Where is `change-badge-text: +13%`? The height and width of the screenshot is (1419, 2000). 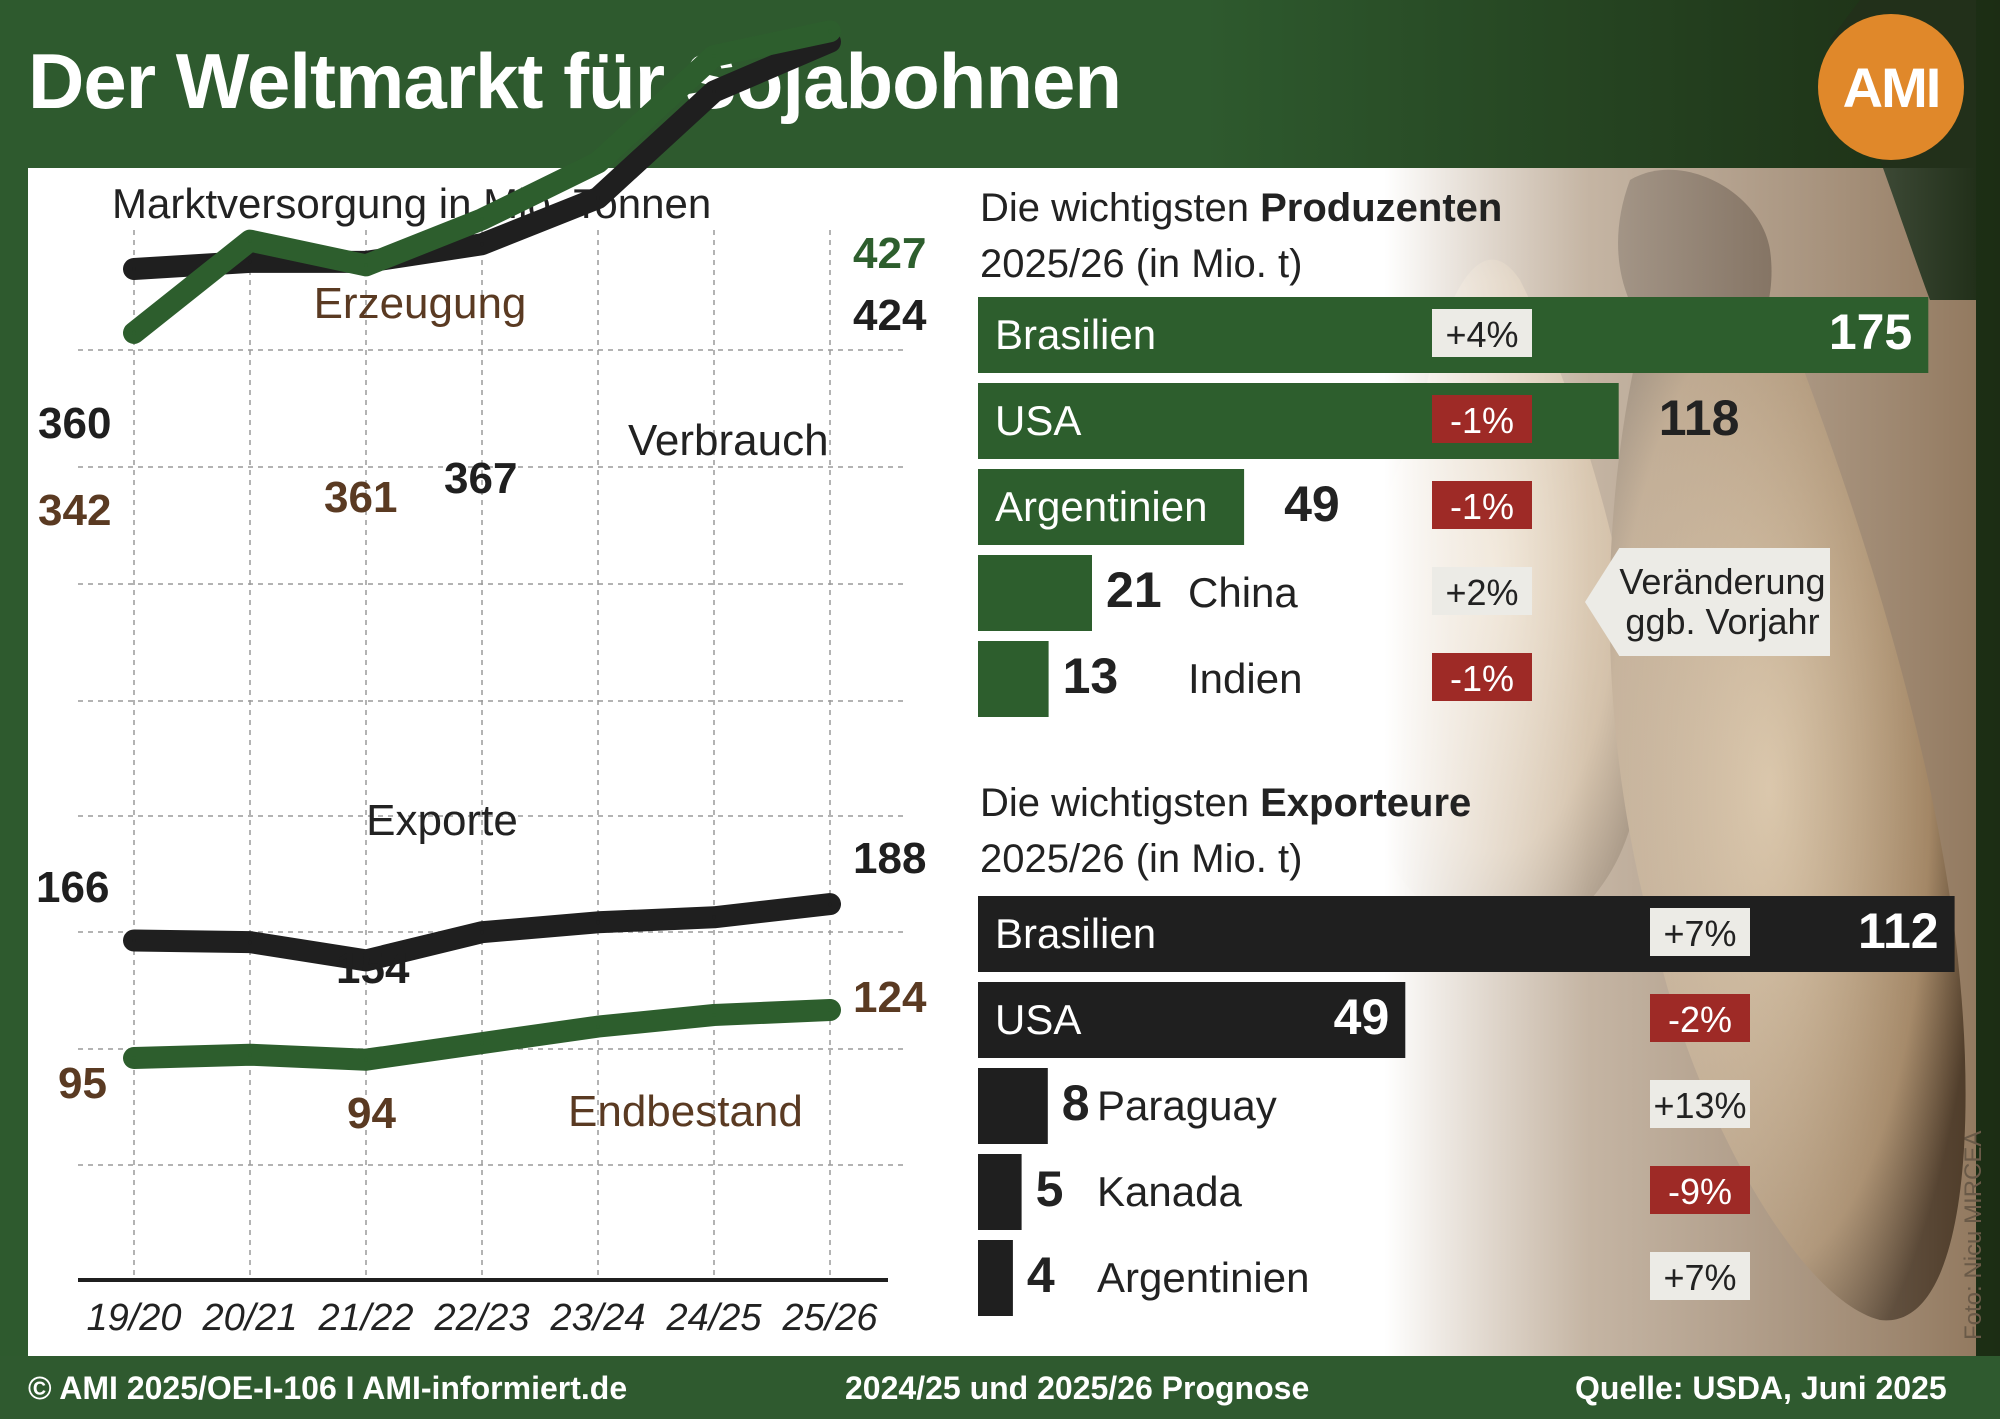
change-badge-text: +13% is located at coordinates (1699, 1105).